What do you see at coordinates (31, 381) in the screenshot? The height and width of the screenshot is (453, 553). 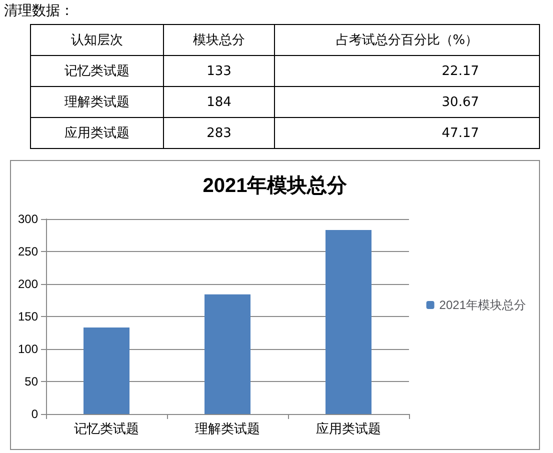 I see `y-tick-label: 50` at bounding box center [31, 381].